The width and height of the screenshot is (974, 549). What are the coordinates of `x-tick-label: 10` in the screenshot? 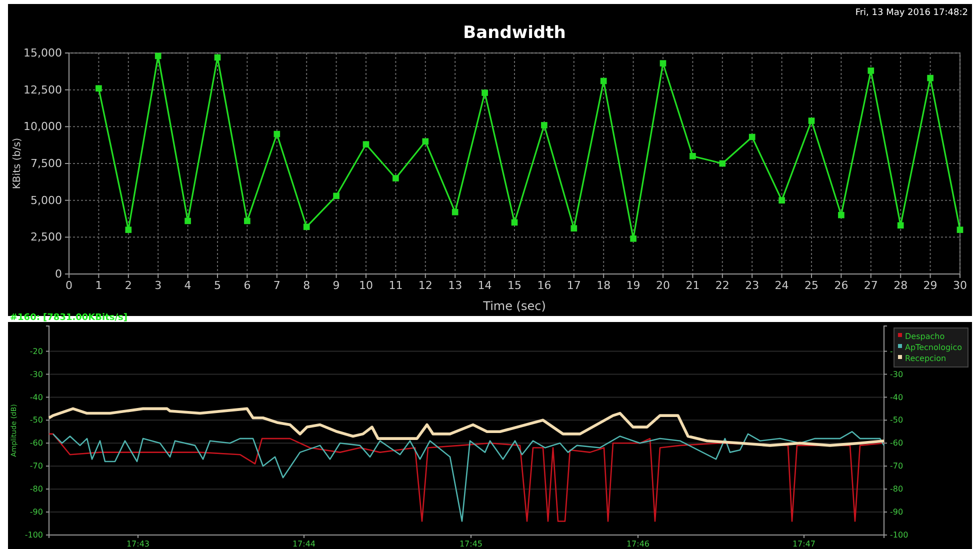 It's located at (366, 285).